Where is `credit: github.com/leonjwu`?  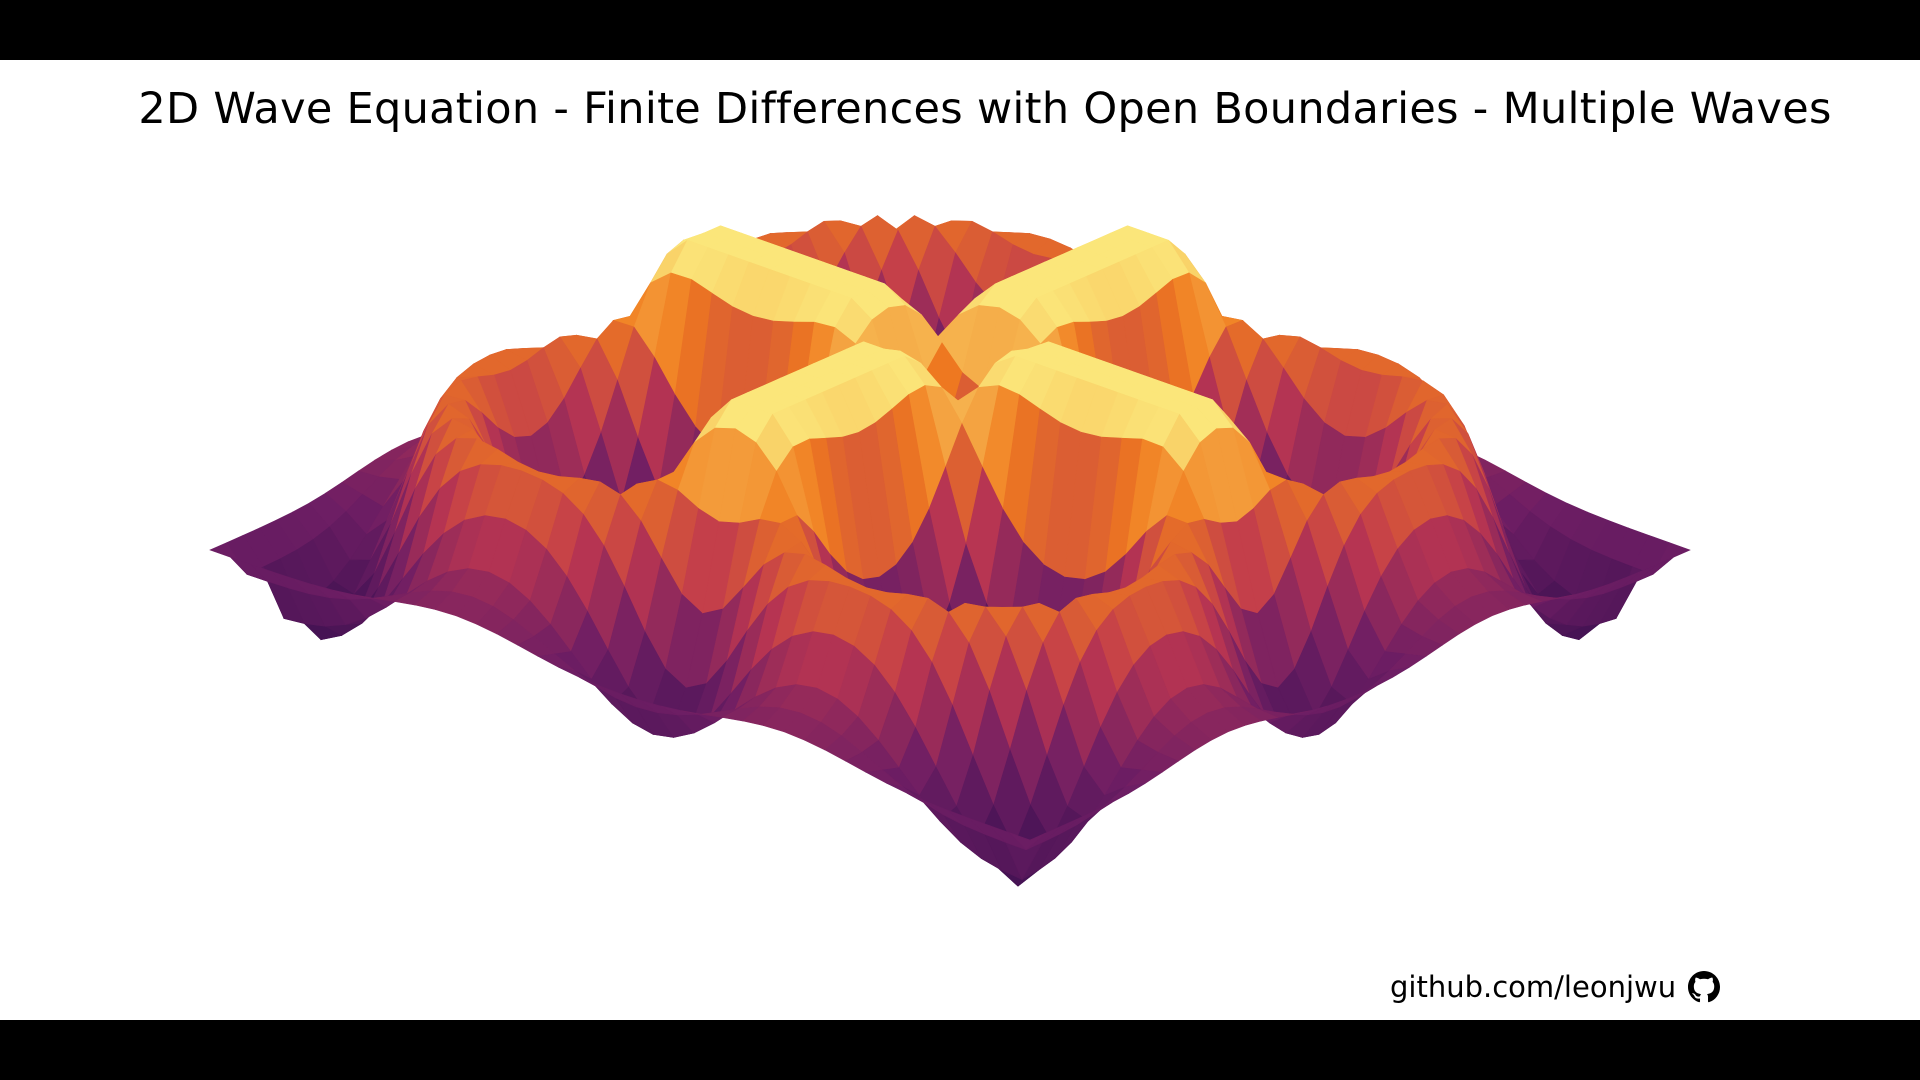 credit: github.com/leonjwu is located at coordinates (1555, 987).